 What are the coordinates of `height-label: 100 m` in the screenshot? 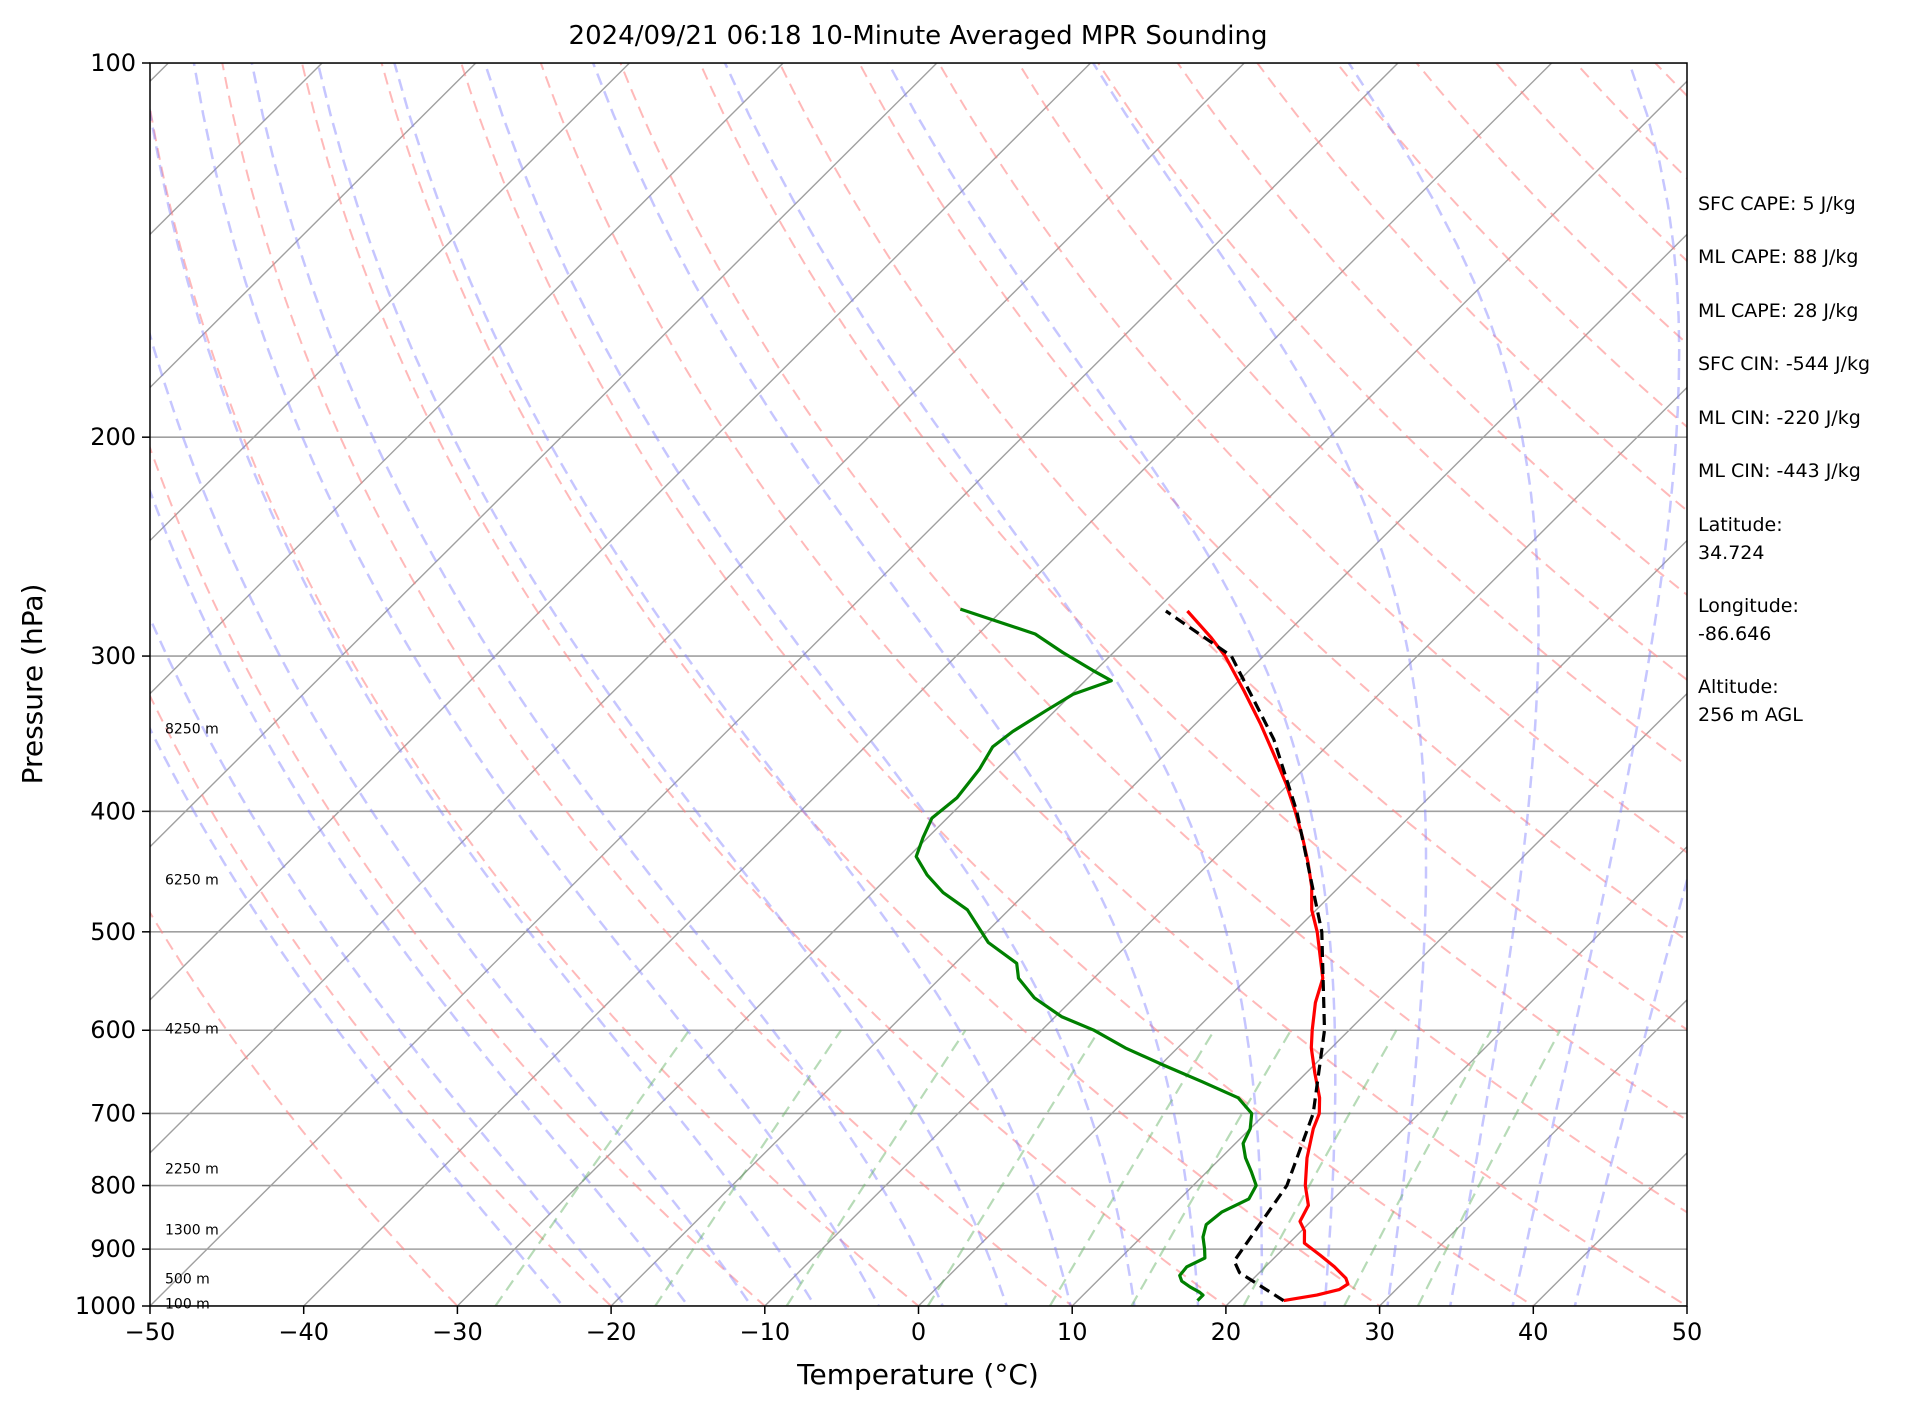 It's located at (187, 1304).